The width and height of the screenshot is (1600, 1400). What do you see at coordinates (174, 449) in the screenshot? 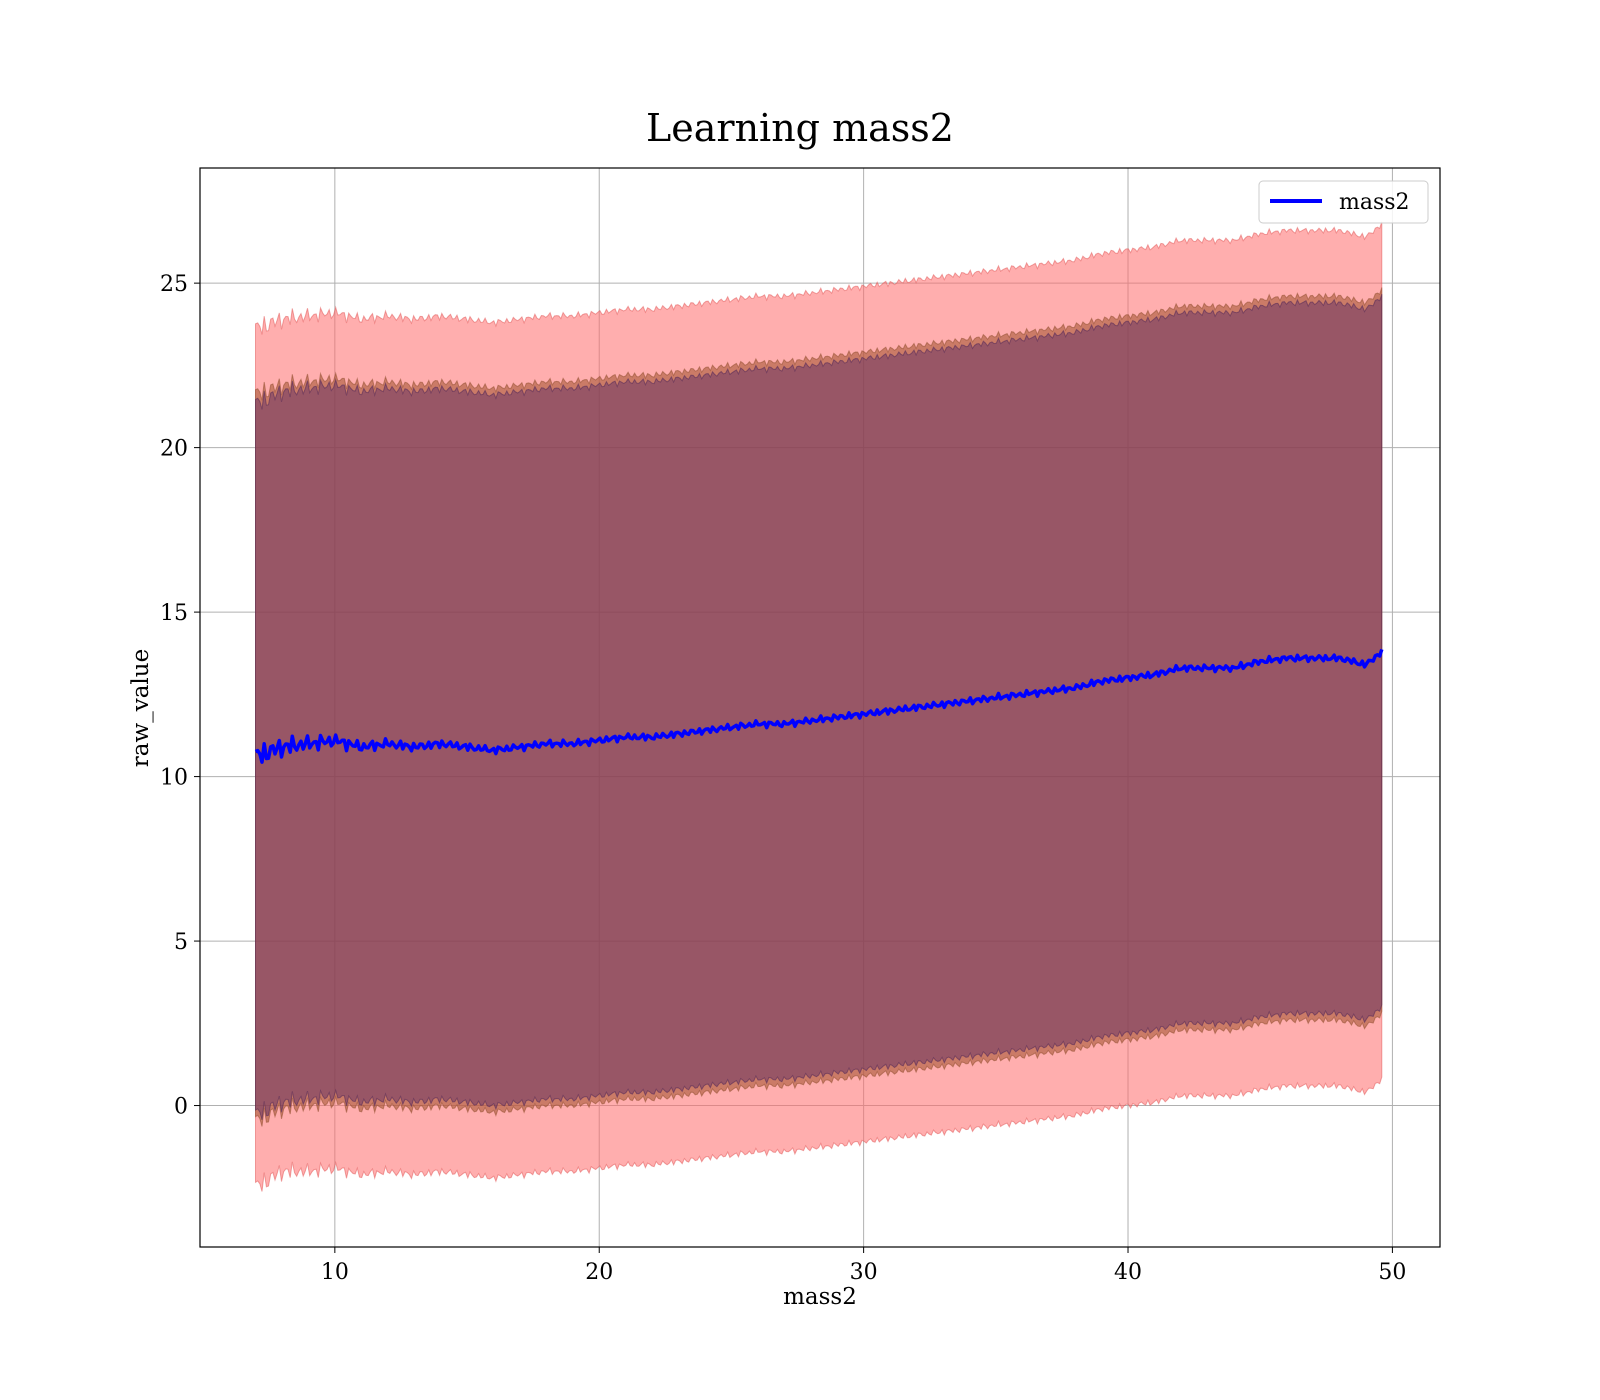
I see `y-tick-label: 20` at bounding box center [174, 449].